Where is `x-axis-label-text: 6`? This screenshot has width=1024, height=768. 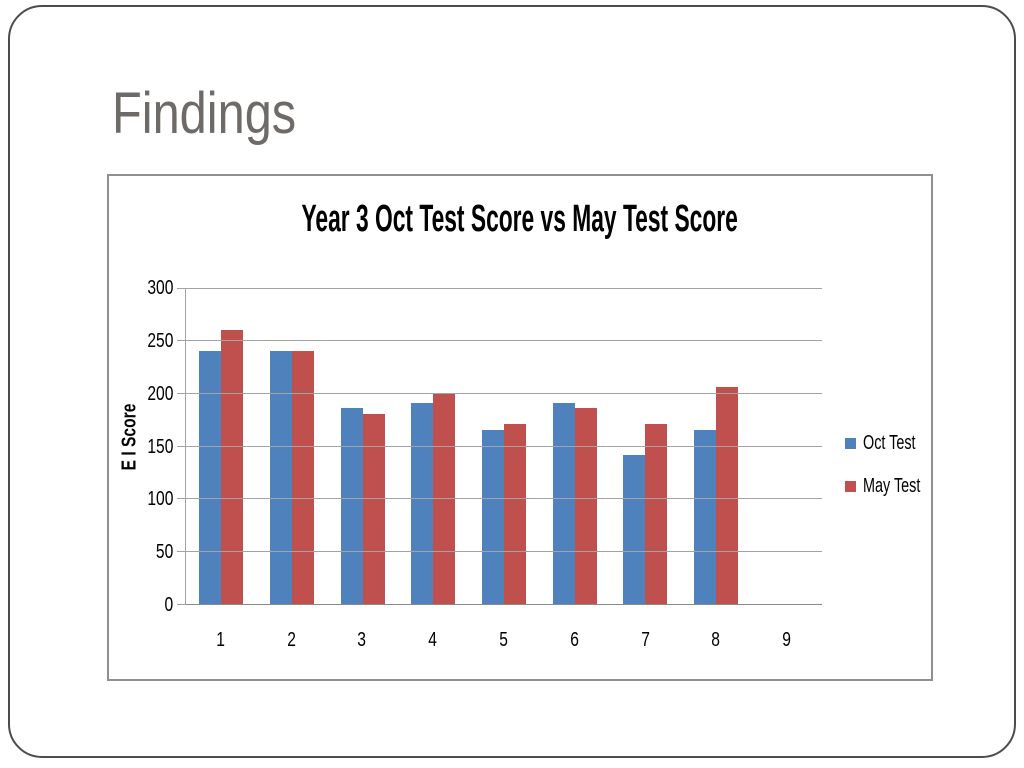
x-axis-label-text: 6 is located at coordinates (574, 640).